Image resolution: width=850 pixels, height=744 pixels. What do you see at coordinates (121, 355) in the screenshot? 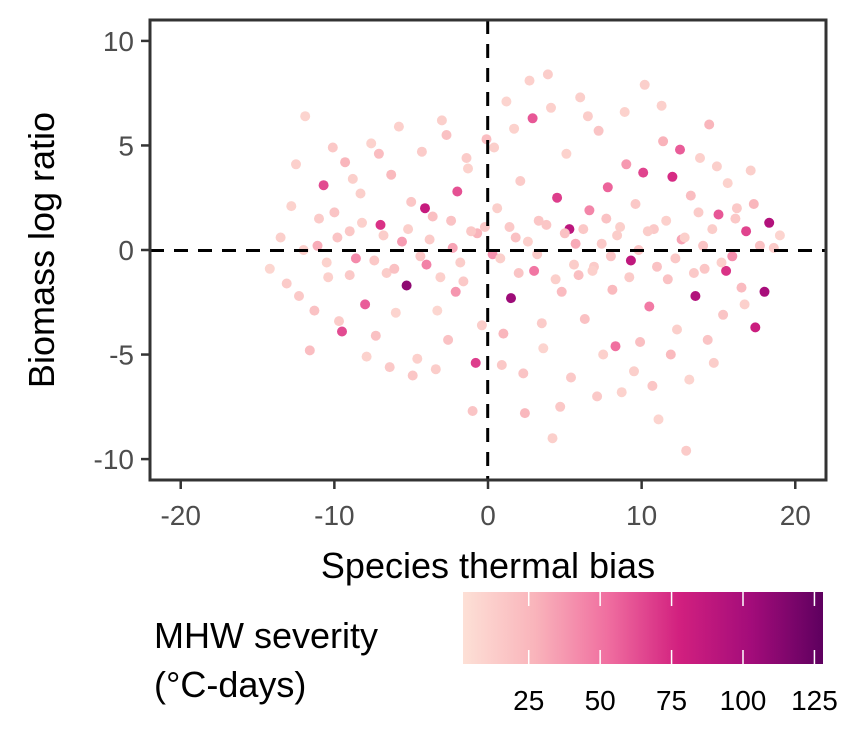
I see `y-tick-label: -5` at bounding box center [121, 355].